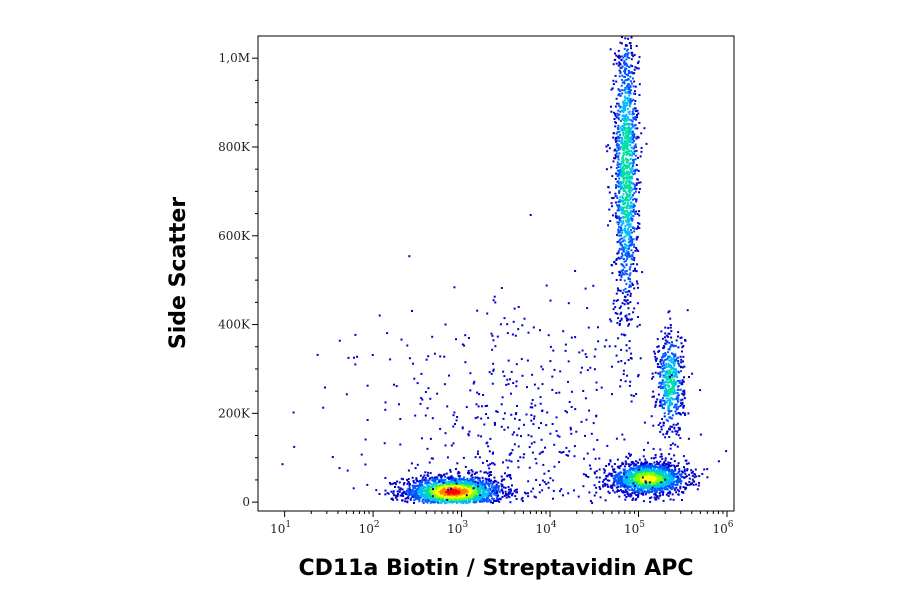 Image resolution: width=900 pixels, height=594 pixels. I want to click on x-axis-ticks, so click(506, 514).